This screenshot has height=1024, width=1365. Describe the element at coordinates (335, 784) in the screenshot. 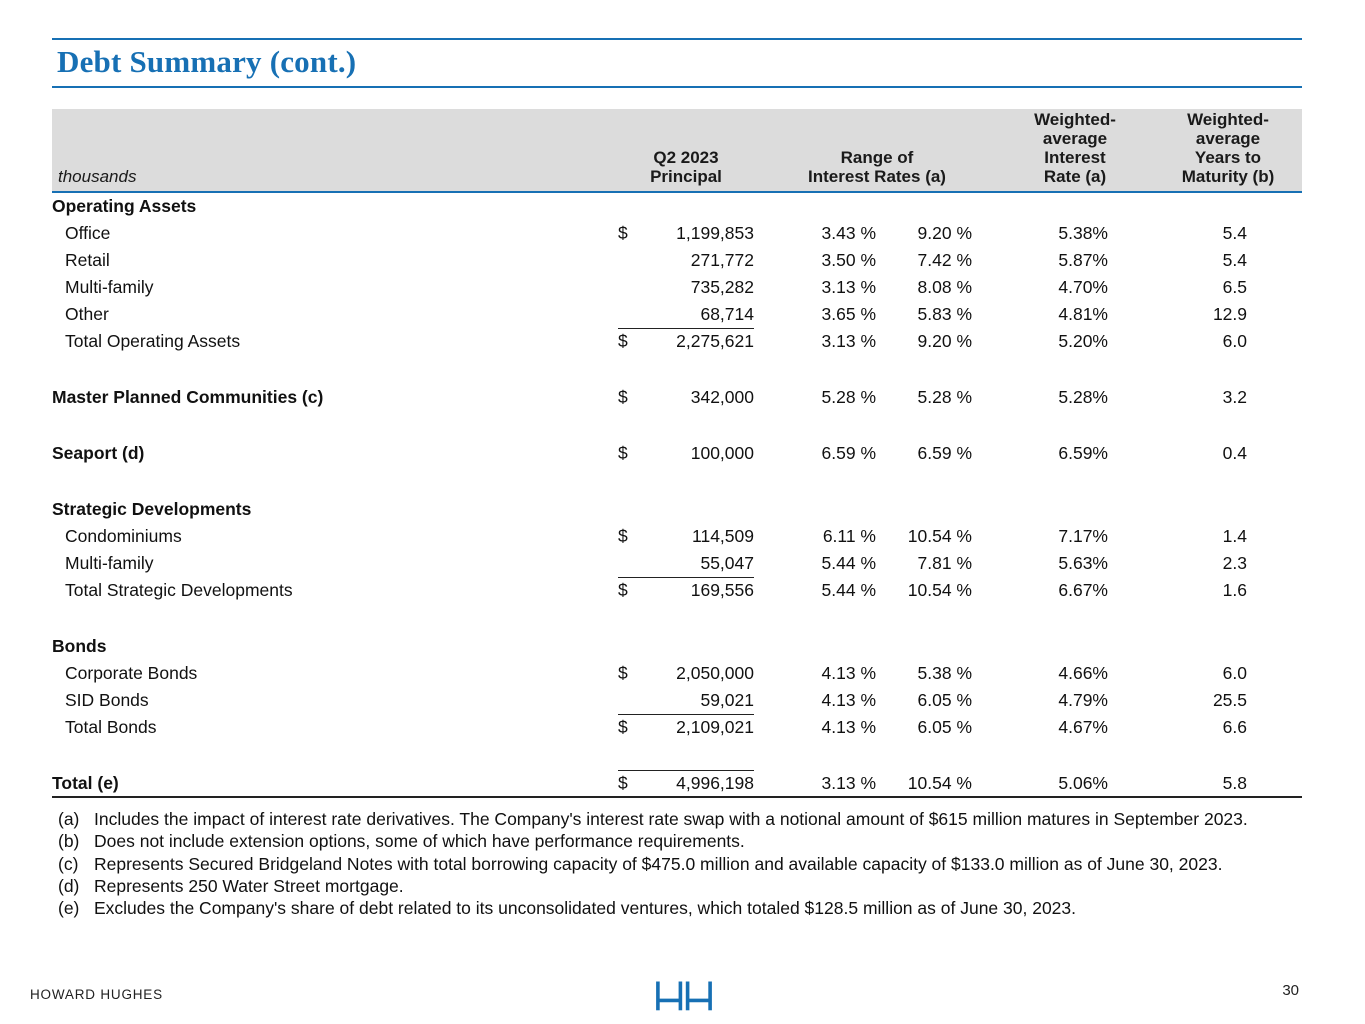

I see `row-label: Total (e)` at that location.